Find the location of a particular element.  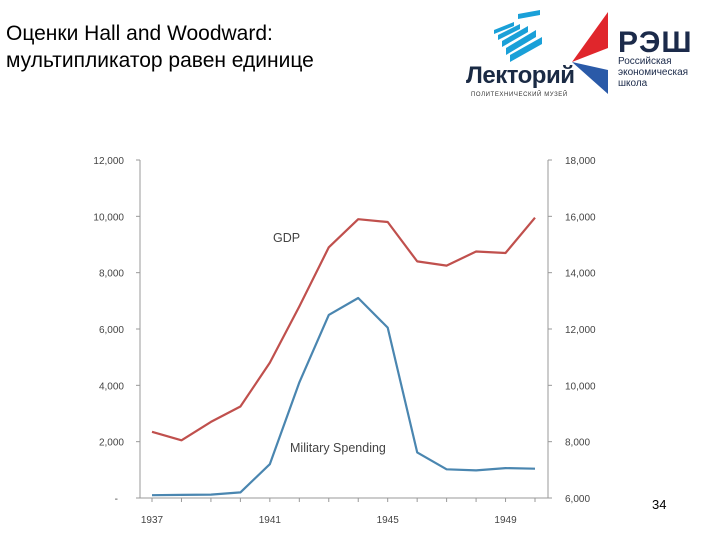

left-tick-label: 12,000 is located at coordinates (108, 161).